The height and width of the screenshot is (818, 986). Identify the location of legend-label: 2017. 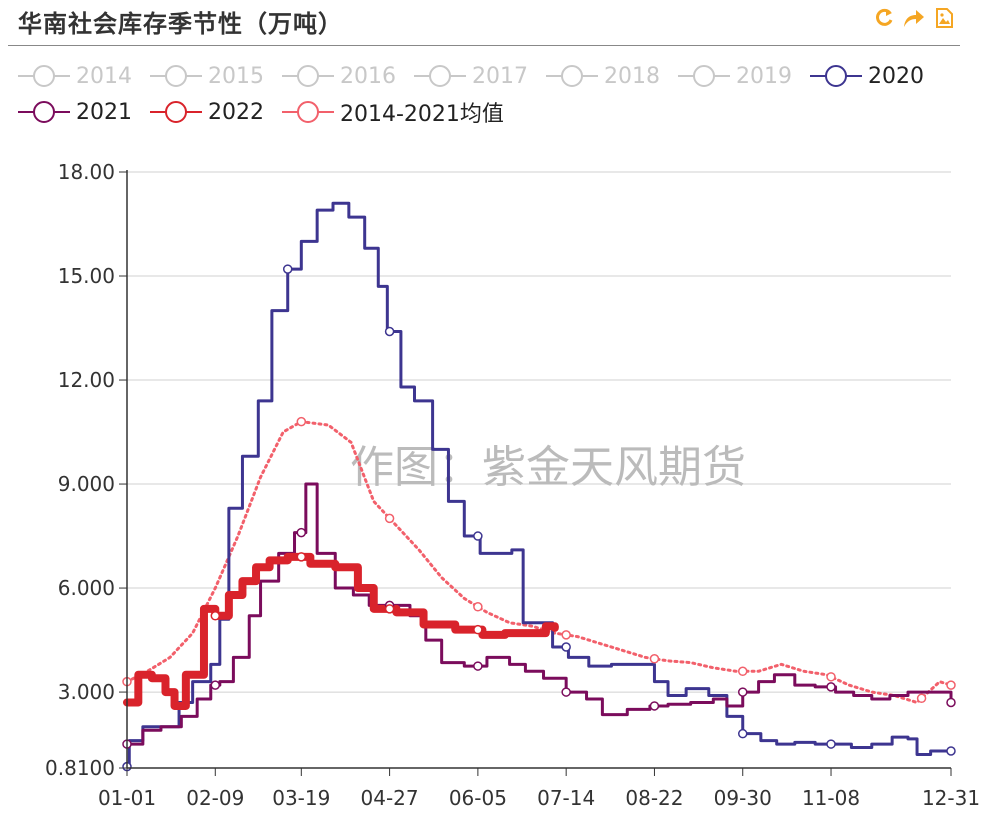
(500, 76).